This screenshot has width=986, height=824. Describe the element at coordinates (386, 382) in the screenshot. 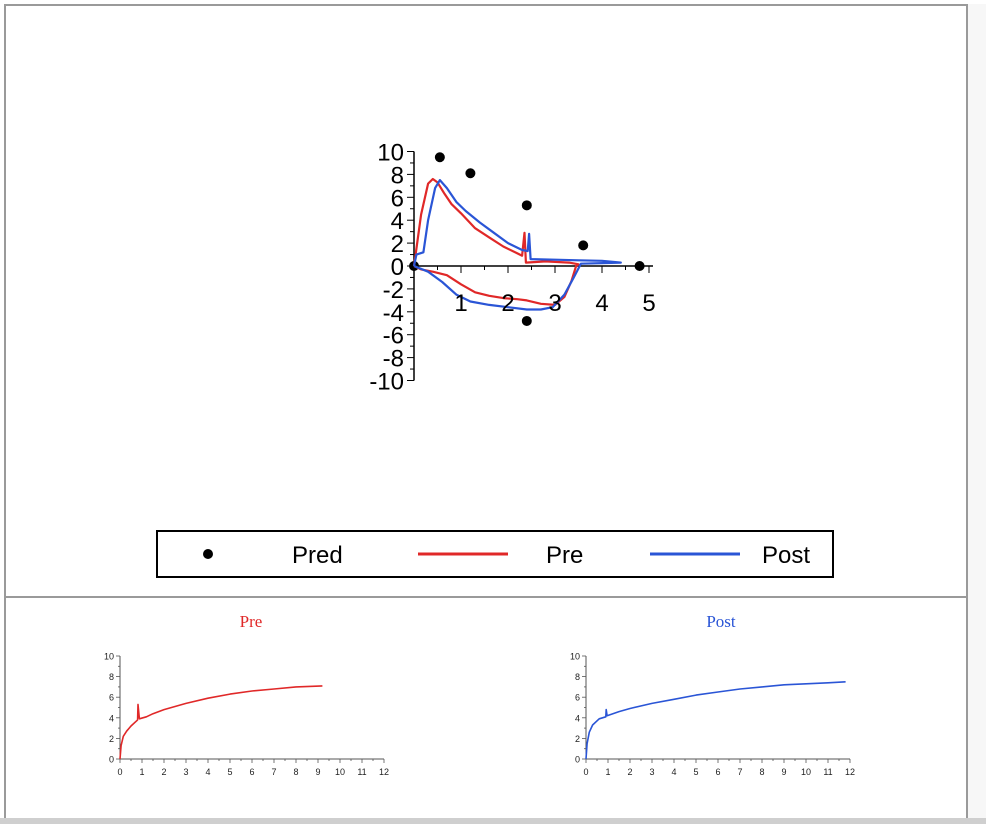

I see `y-tick-label: -10` at that location.